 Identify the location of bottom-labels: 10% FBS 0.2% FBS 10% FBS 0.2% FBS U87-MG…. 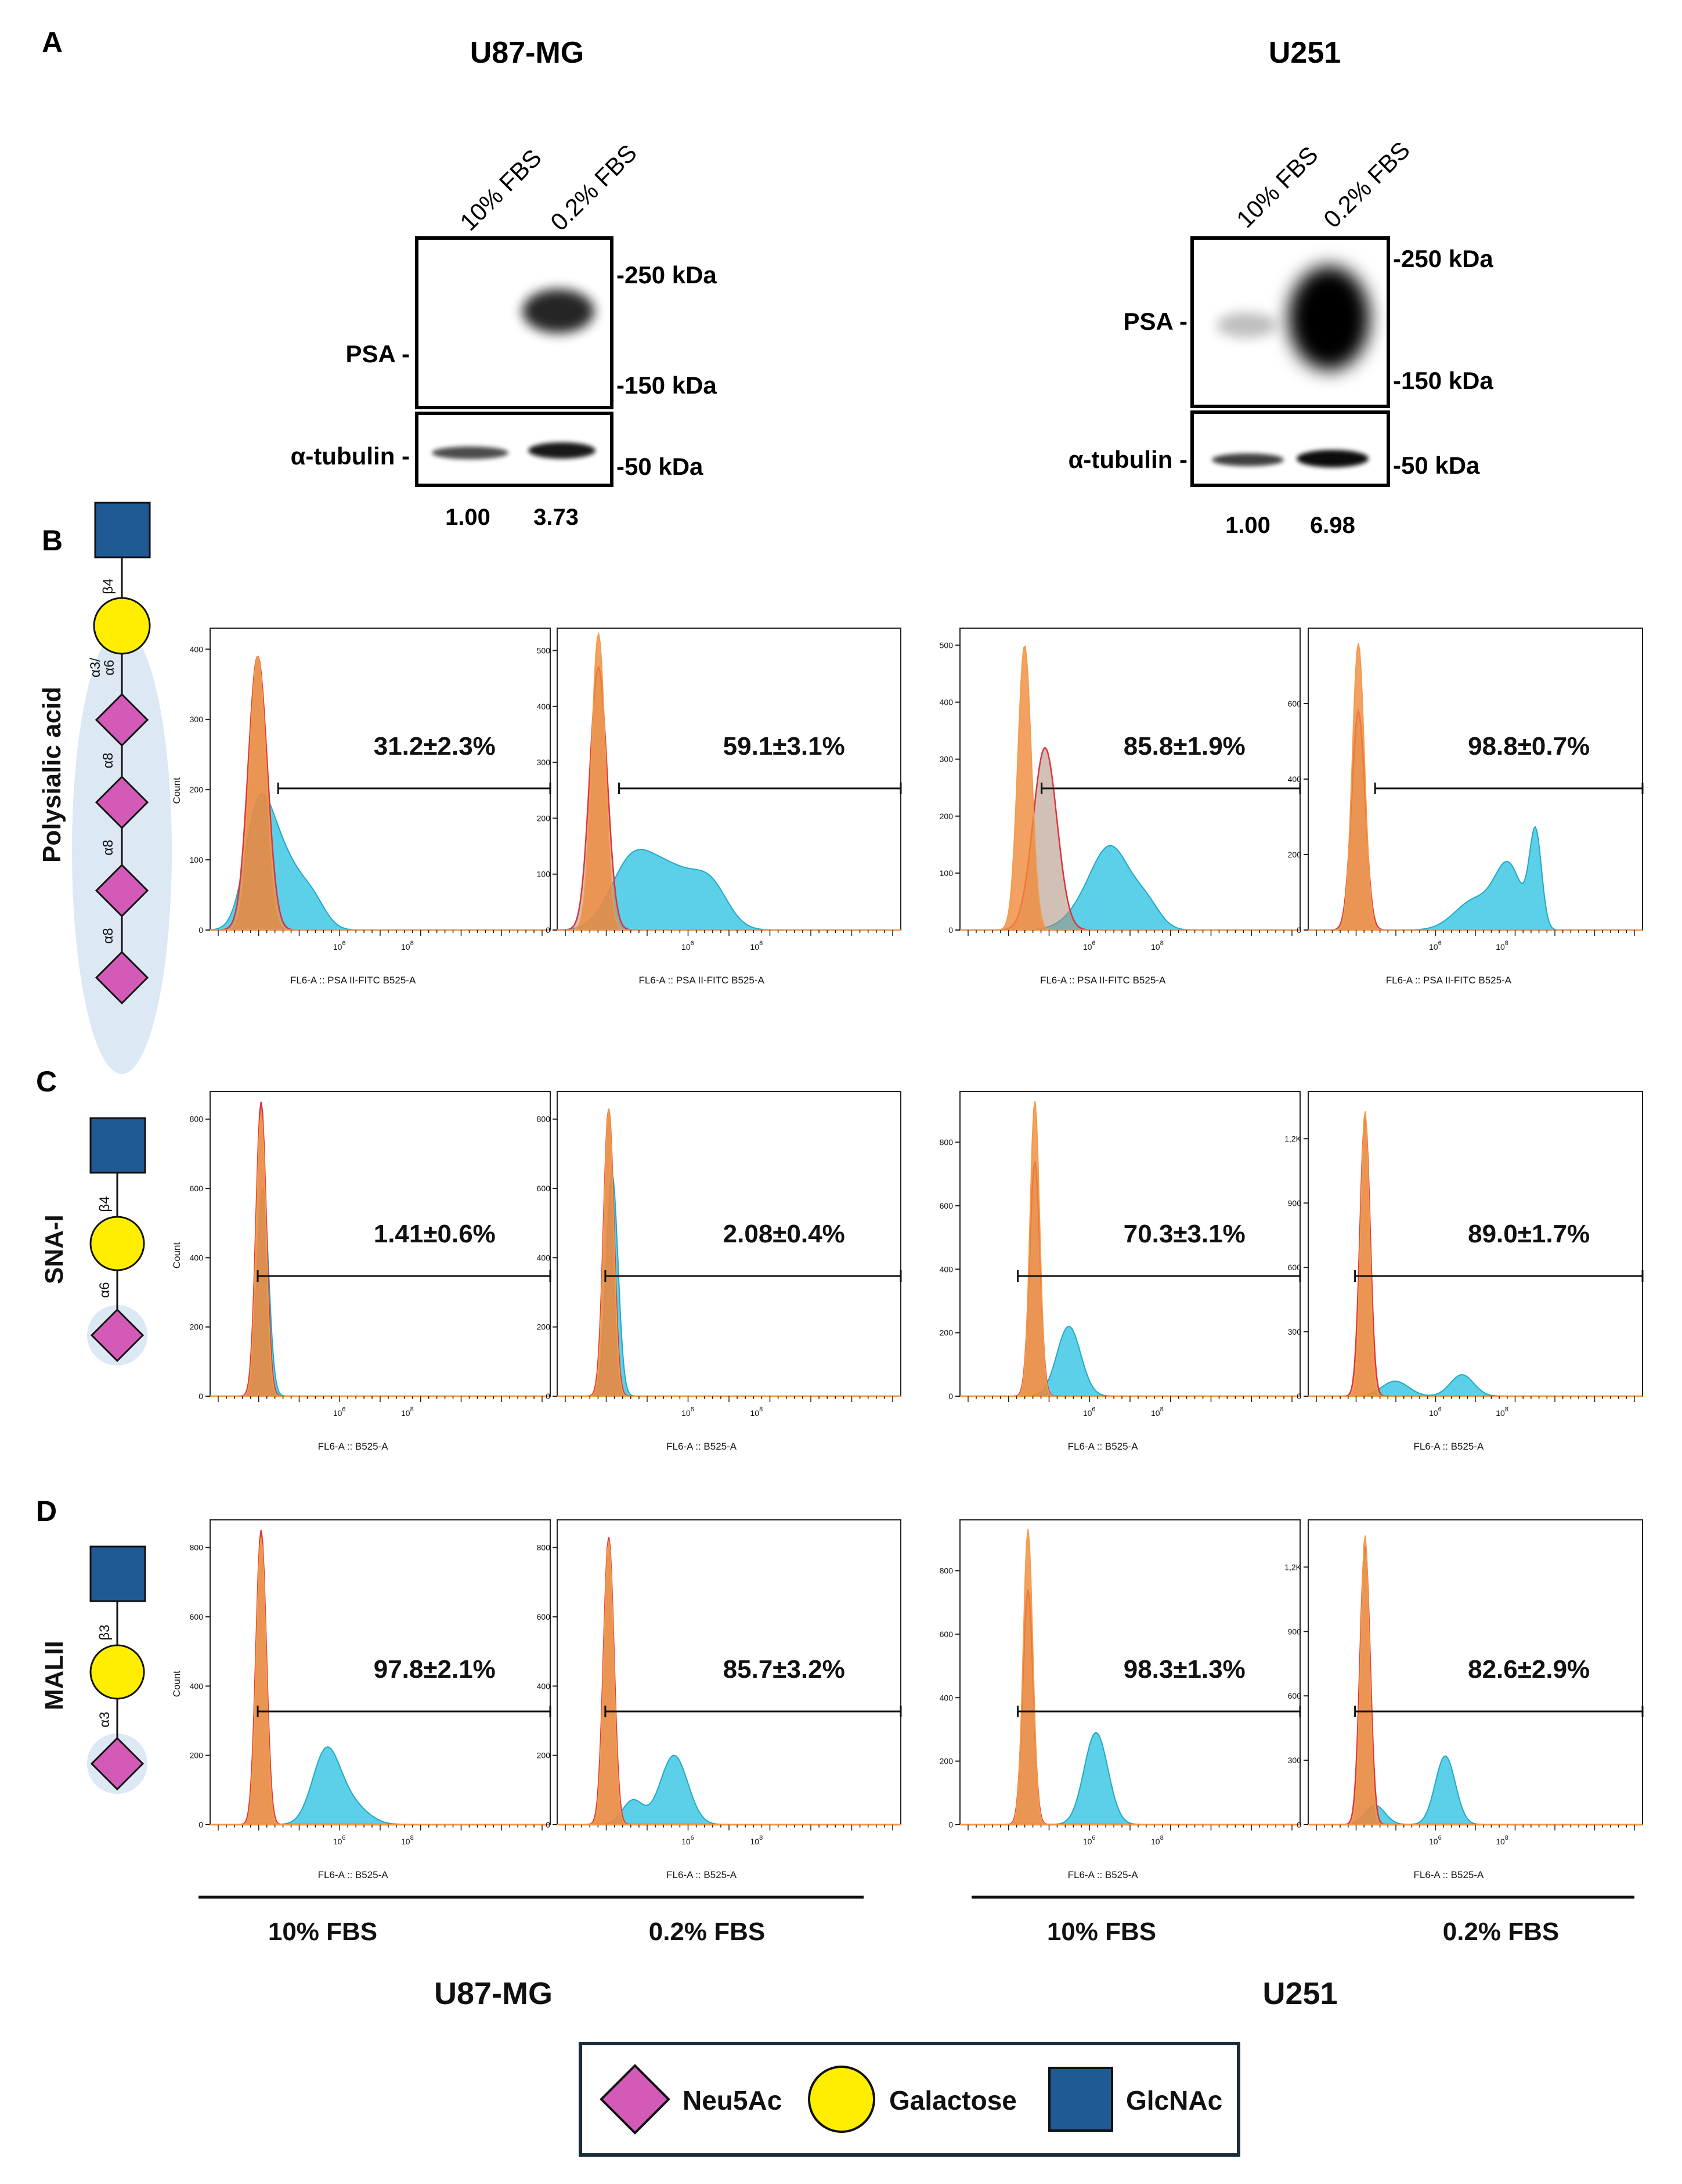
(916, 1953).